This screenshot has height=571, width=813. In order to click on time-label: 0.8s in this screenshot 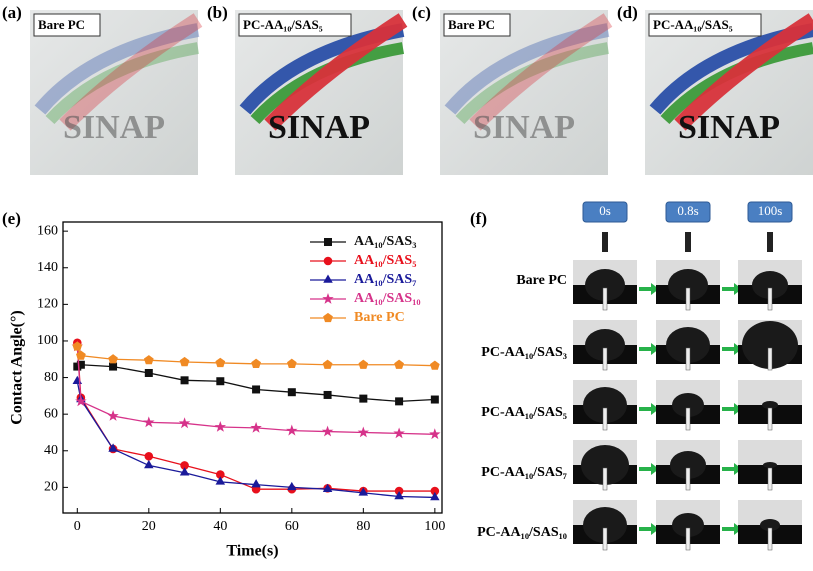, I will do `click(687, 210)`.